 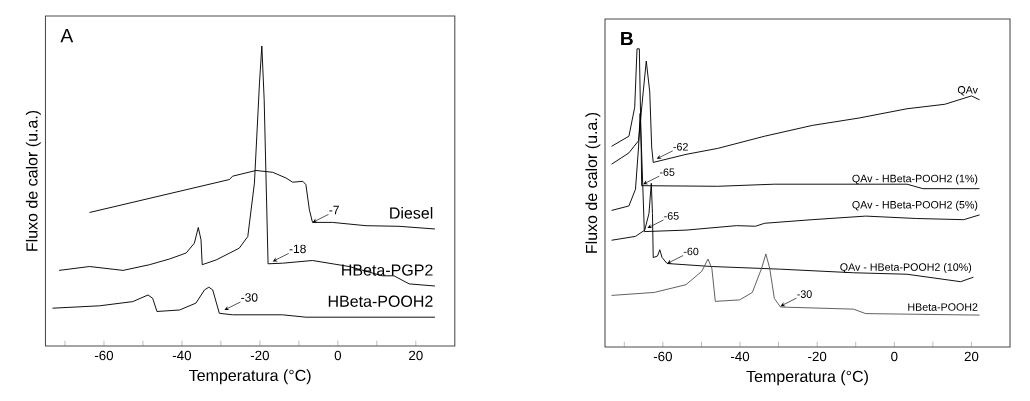 I want to click on series-label: QAv - HBeta-POOH2 (5%), so click(x=915, y=205).